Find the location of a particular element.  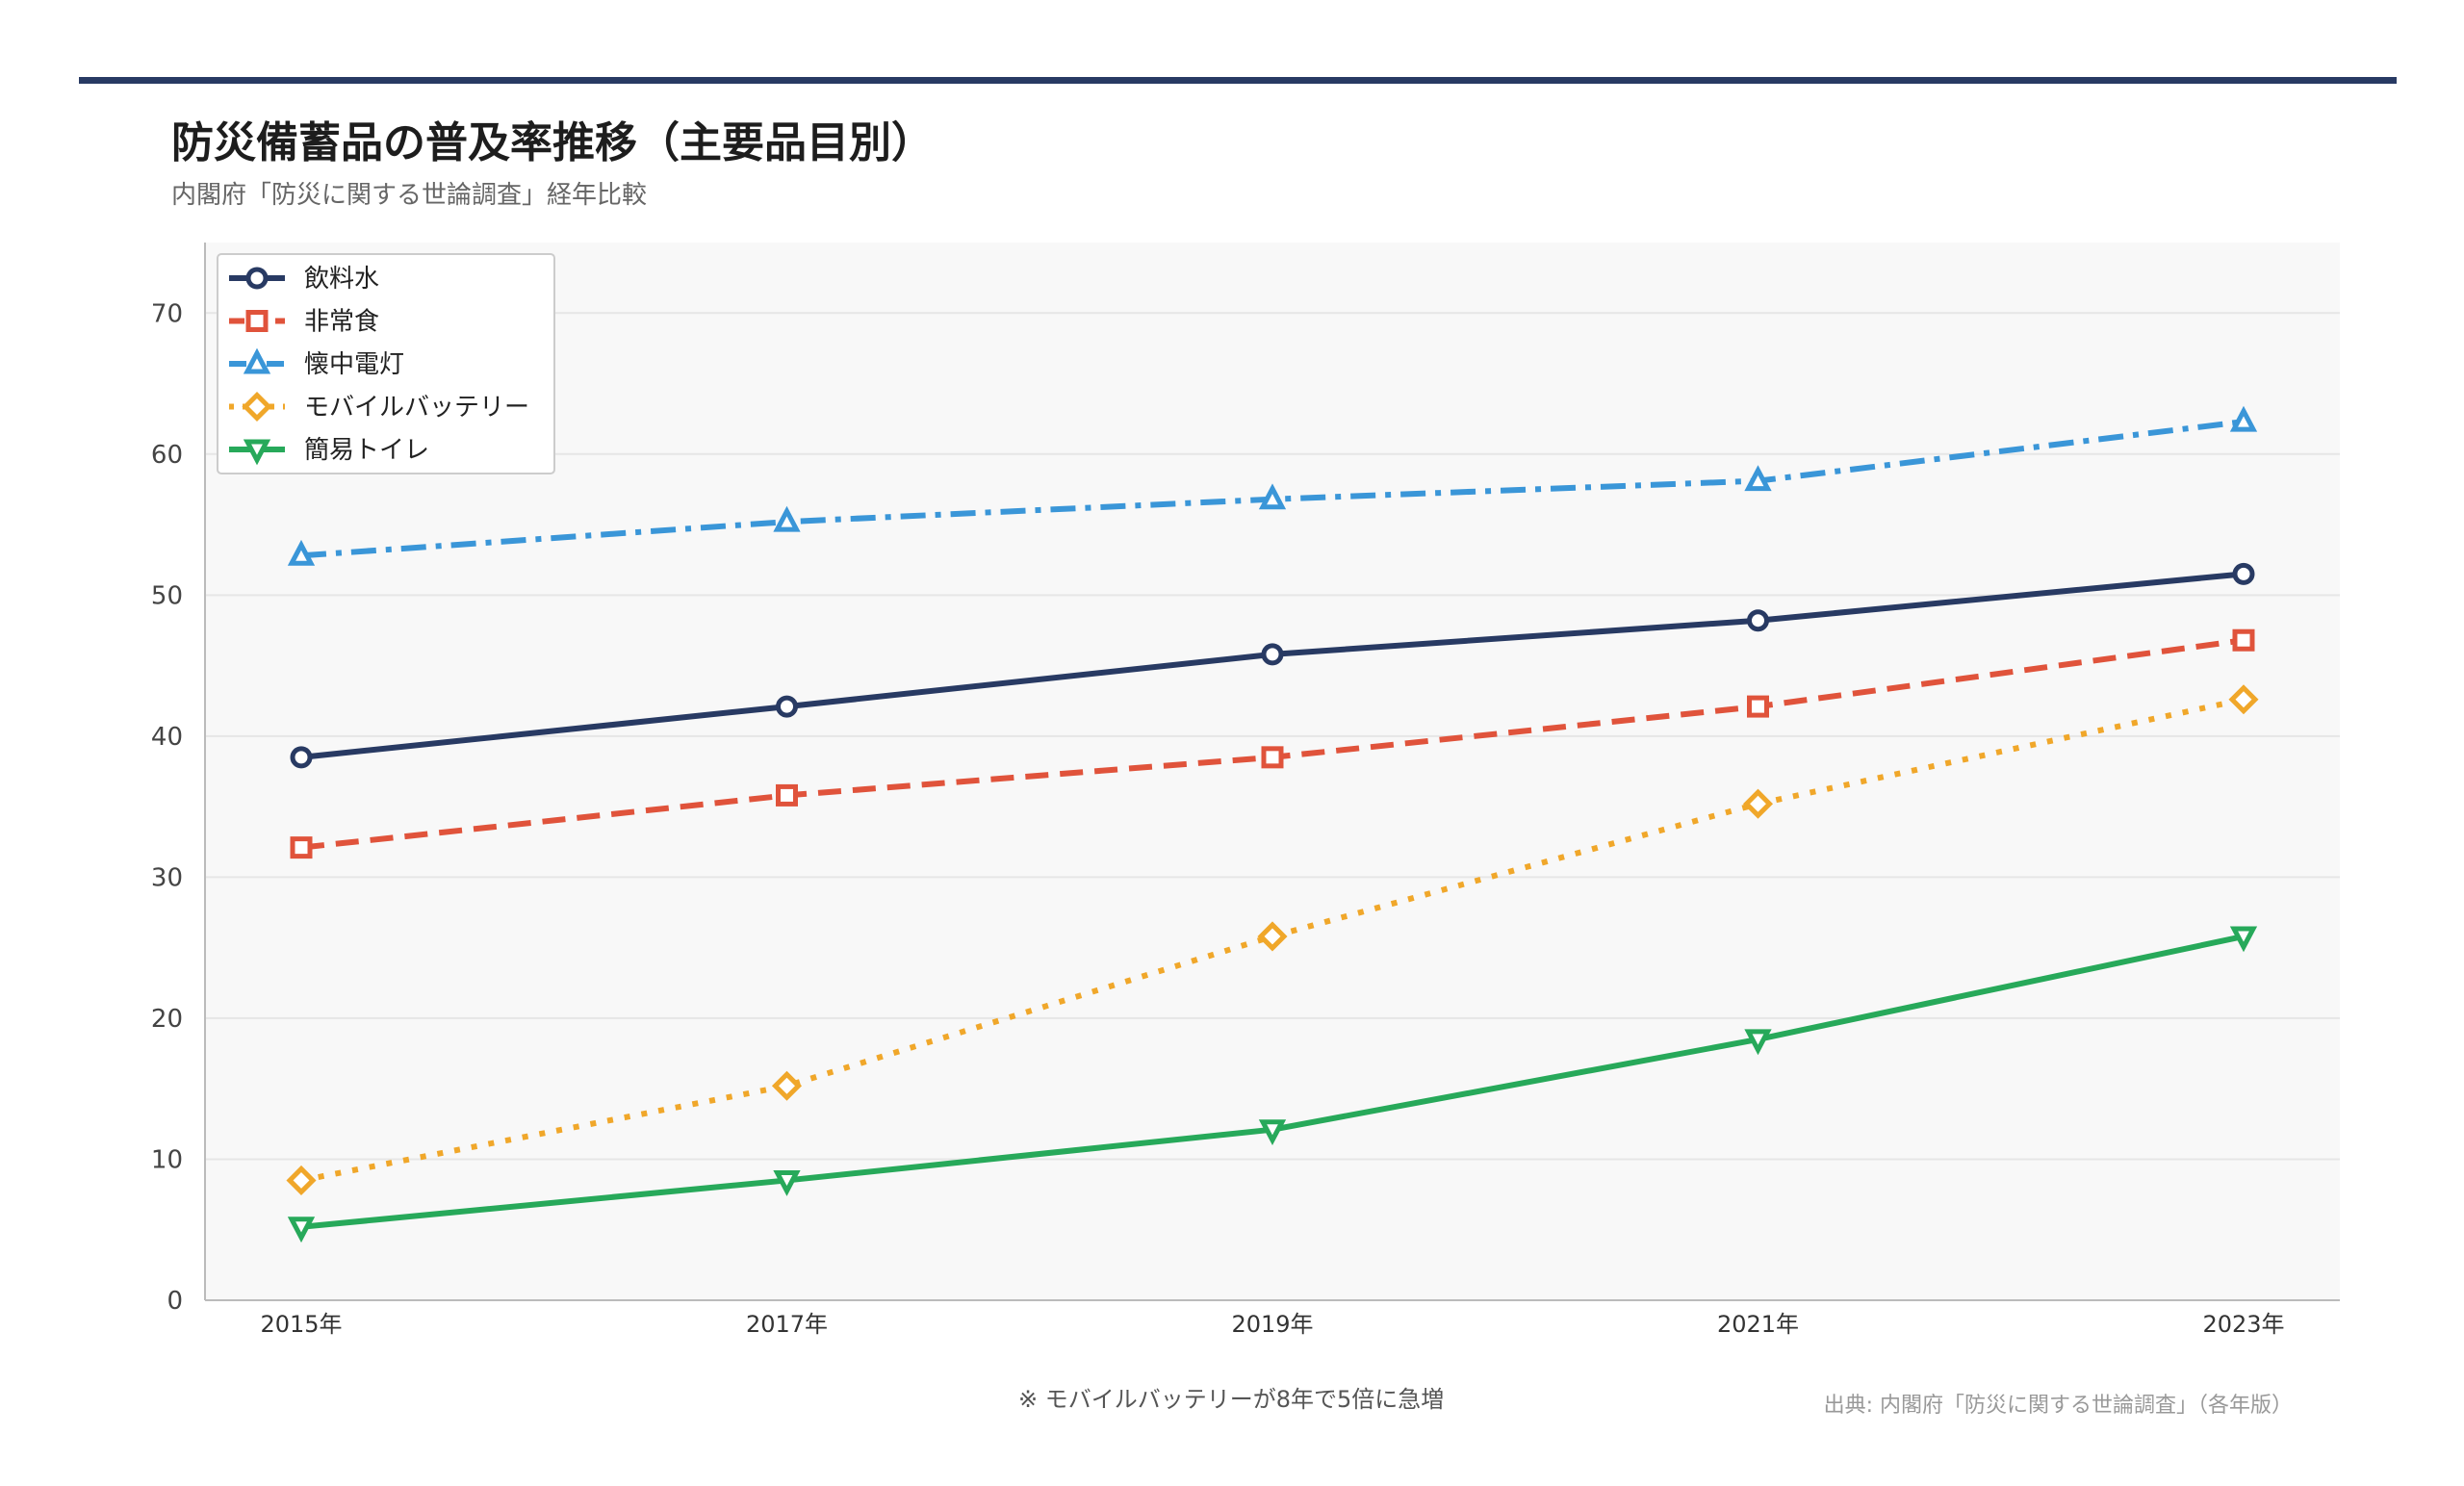

legend-item: 簡易トイレ is located at coordinates (329, 451).